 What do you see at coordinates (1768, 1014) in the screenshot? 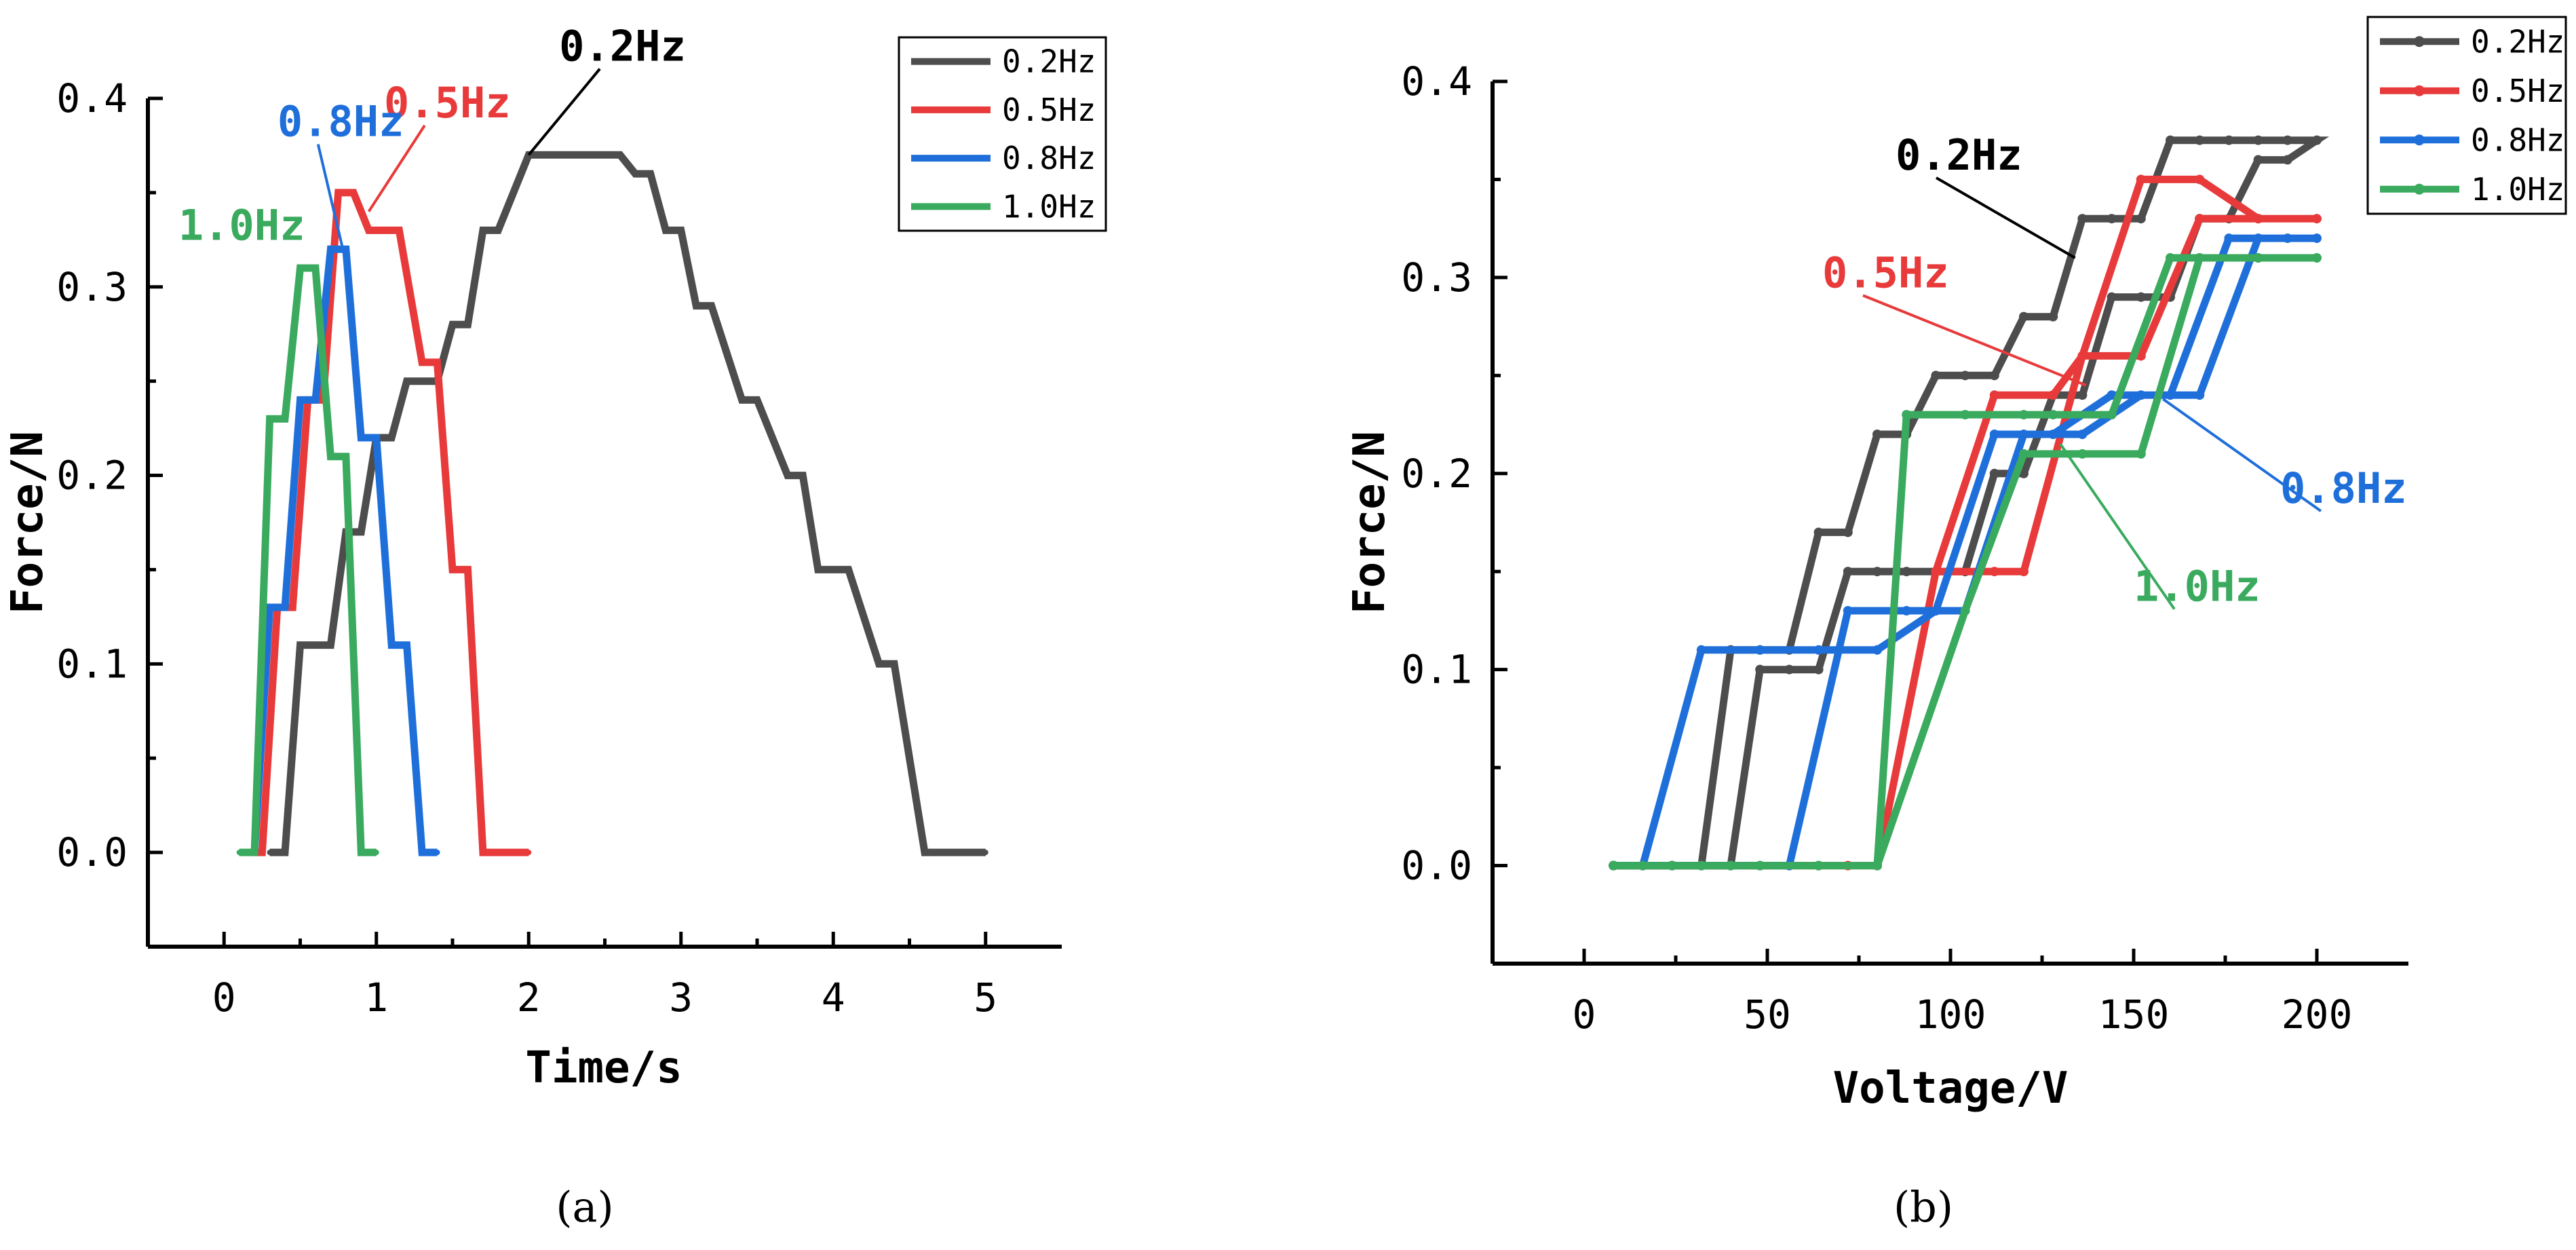
I see `x-tick-label: 50` at bounding box center [1768, 1014].